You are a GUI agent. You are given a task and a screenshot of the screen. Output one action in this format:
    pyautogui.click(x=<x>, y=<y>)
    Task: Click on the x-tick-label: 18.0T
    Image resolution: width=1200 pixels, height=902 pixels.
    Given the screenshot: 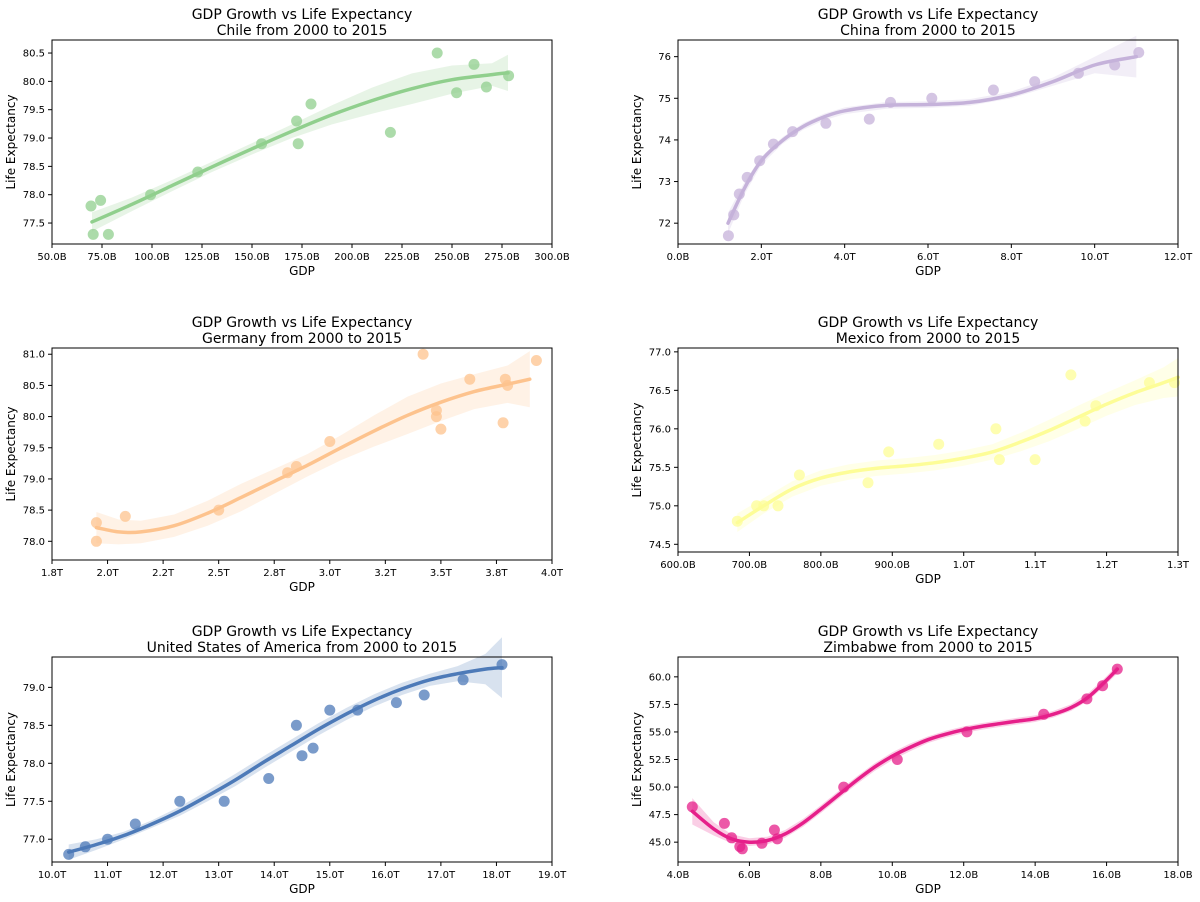 What is the action you would take?
    pyautogui.click(x=496, y=875)
    